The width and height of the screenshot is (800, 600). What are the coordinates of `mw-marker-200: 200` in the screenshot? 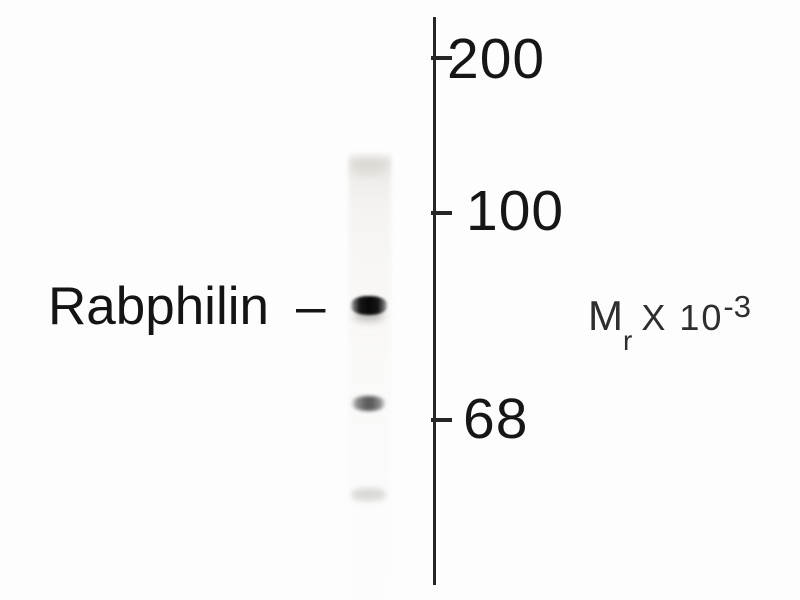 It's located at (496, 59).